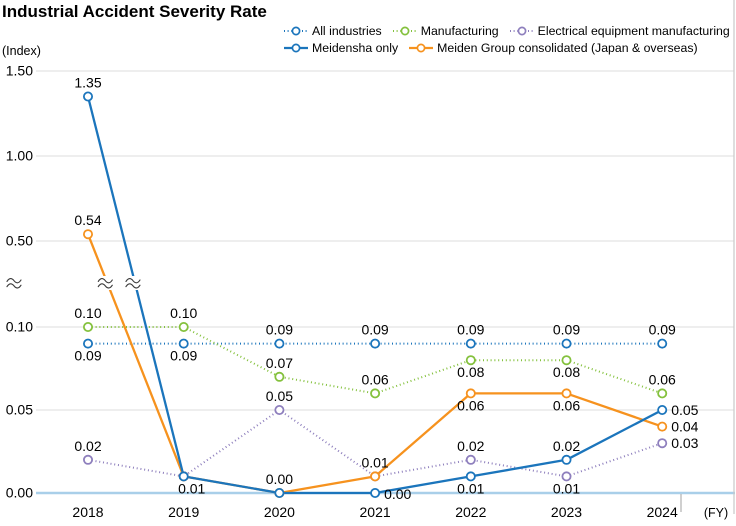  What do you see at coordinates (19, 410) in the screenshot?
I see `y-tick-0.05: 0.05` at bounding box center [19, 410].